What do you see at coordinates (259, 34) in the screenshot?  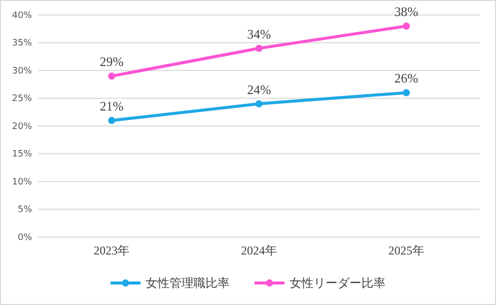 I see `data-label: 34%` at bounding box center [259, 34].